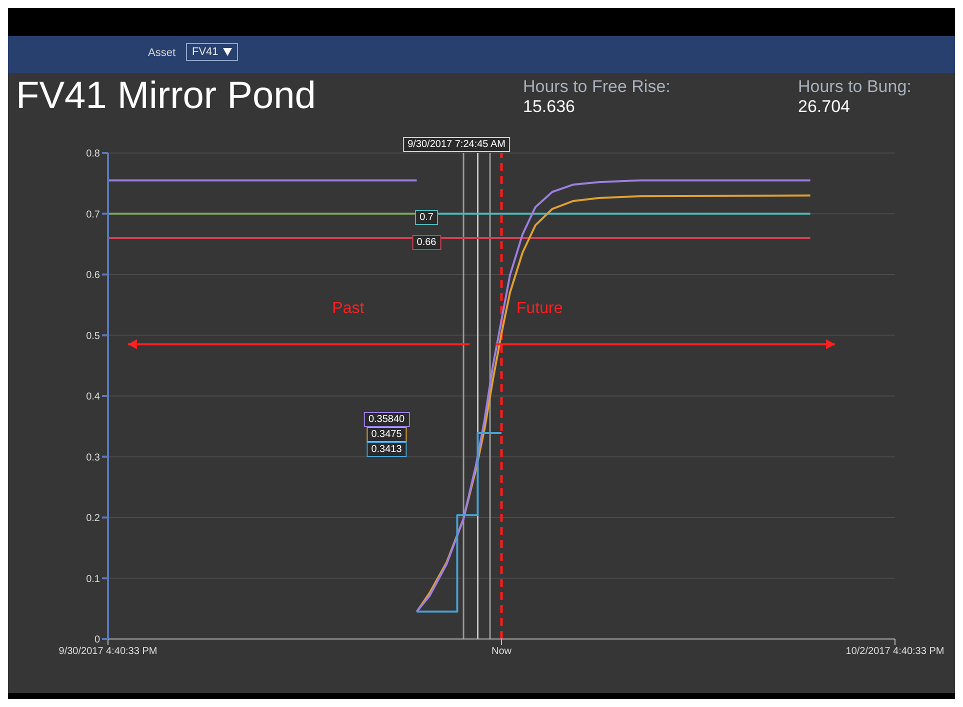 This screenshot has height=707, width=963. Describe the element at coordinates (426, 217) in the screenshot. I see `annotation: 0.7` at that location.